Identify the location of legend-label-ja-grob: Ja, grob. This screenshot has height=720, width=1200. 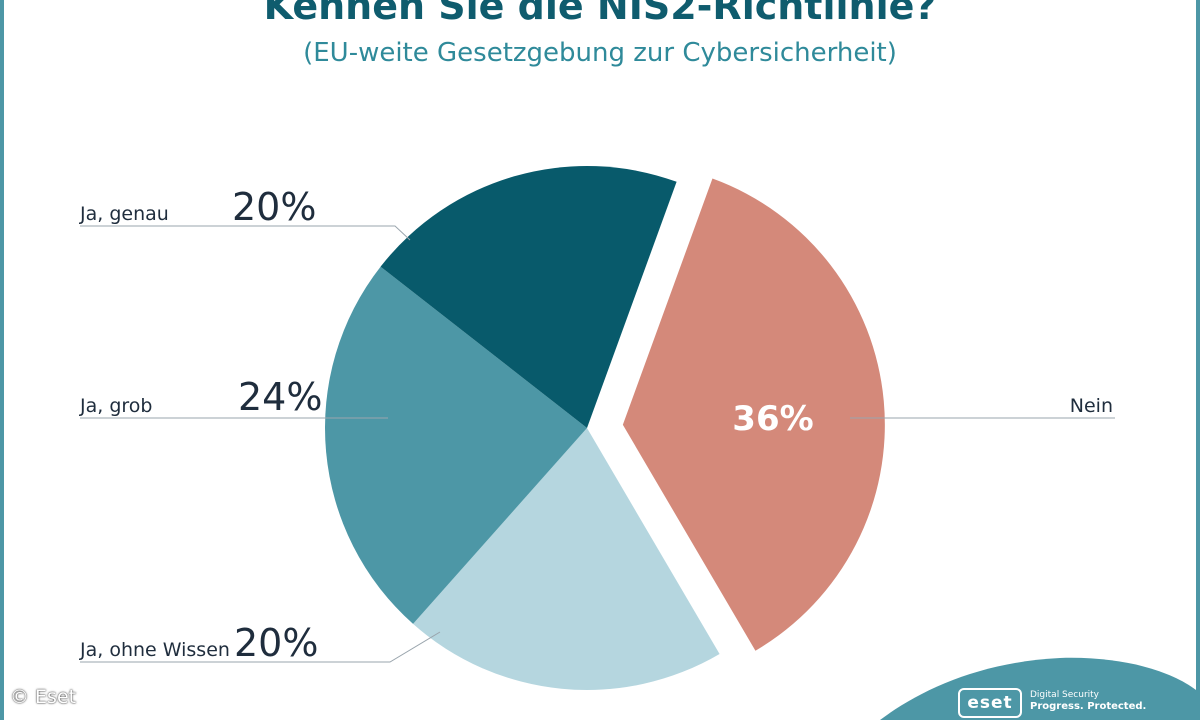
(115, 406).